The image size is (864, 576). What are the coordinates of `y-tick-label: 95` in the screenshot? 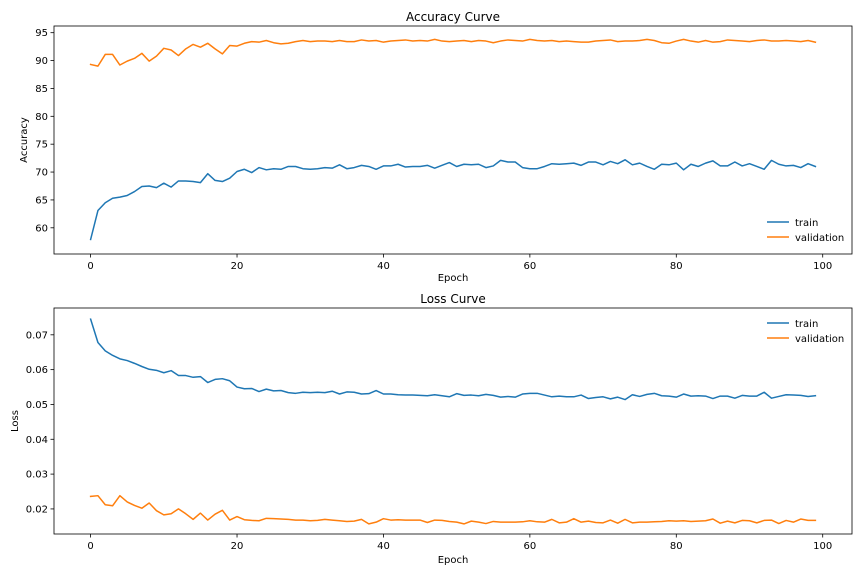 It's located at (41, 33).